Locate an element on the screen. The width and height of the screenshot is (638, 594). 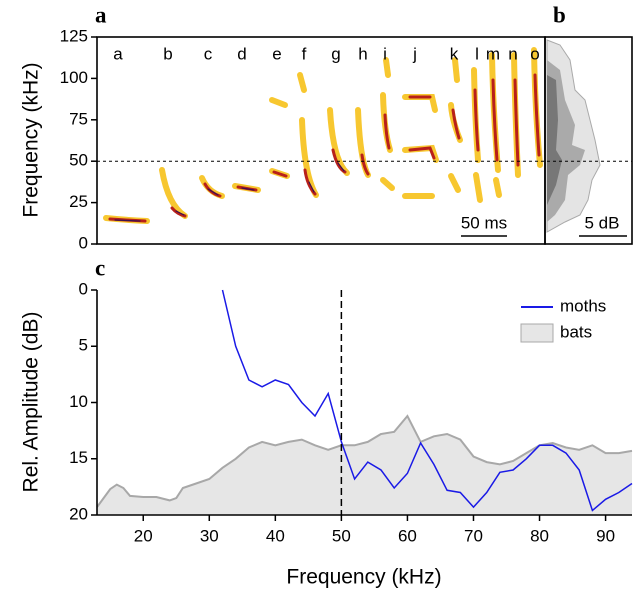
y-tick-label: 20 is located at coordinates (78, 513).